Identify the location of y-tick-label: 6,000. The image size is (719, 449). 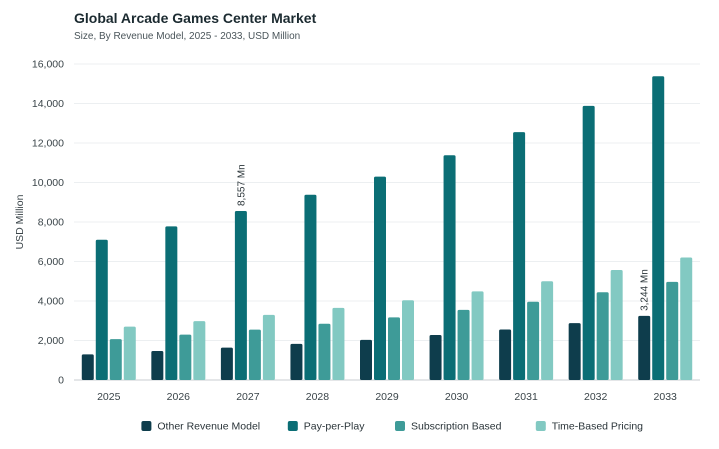
(51, 262).